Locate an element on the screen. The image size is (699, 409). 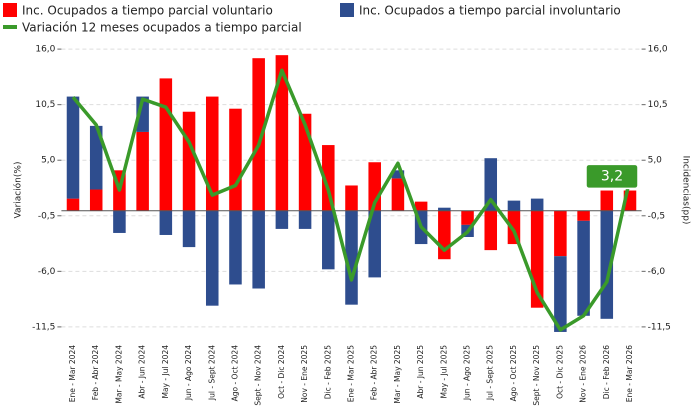
y2-tick-label: -0,5 is located at coordinates (657, 216).